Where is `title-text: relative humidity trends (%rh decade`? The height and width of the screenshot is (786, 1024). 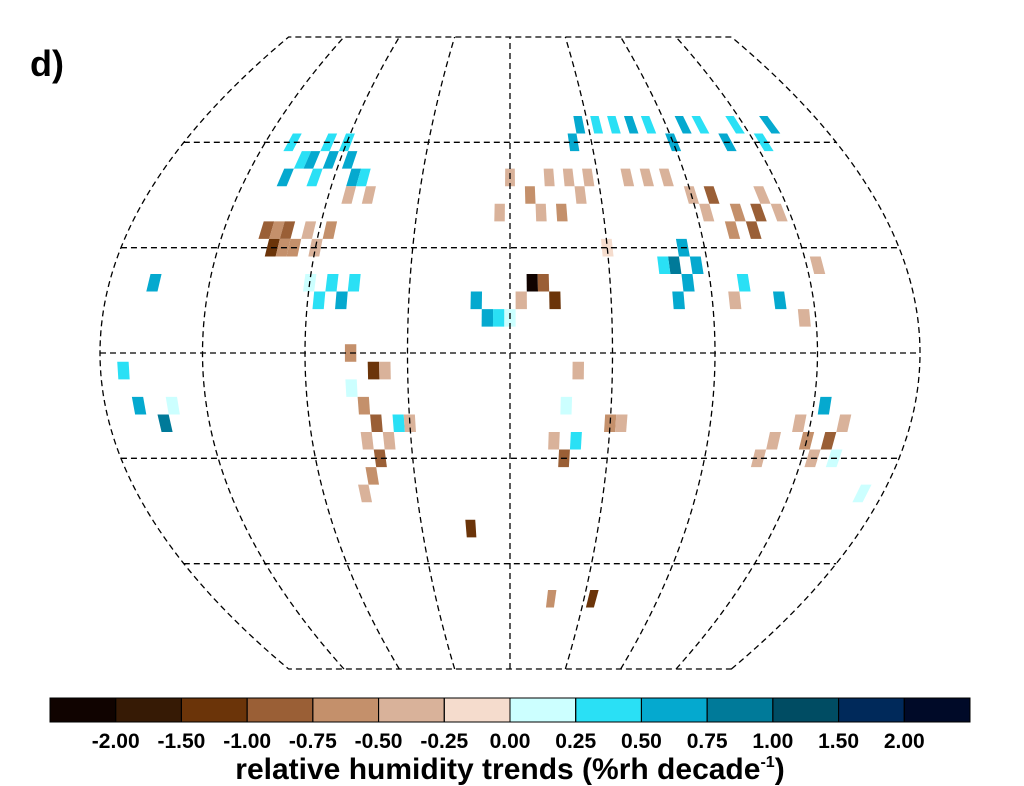
title-text: relative humidity trends (%rh decade is located at coordinates (497, 769).